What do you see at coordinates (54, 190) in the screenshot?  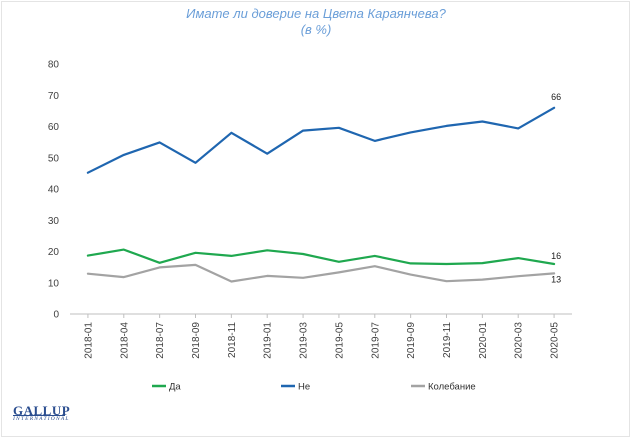 I see `y-tick-label: 40` at bounding box center [54, 190].